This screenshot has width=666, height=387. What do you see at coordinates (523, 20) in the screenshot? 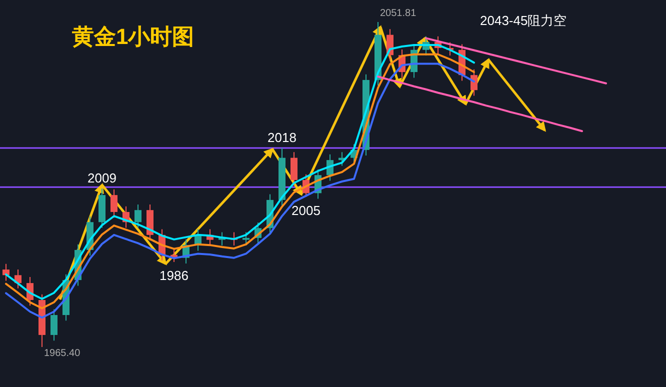
I see `annotation: 2043-45阻力空` at bounding box center [523, 20].